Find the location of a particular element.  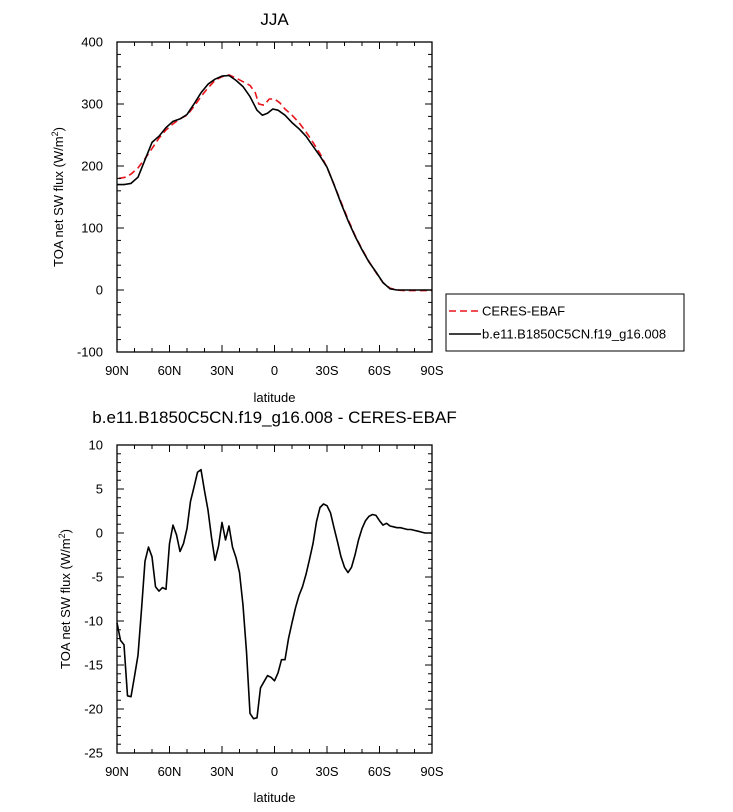

y-tick-label: 300 is located at coordinates (92, 104).